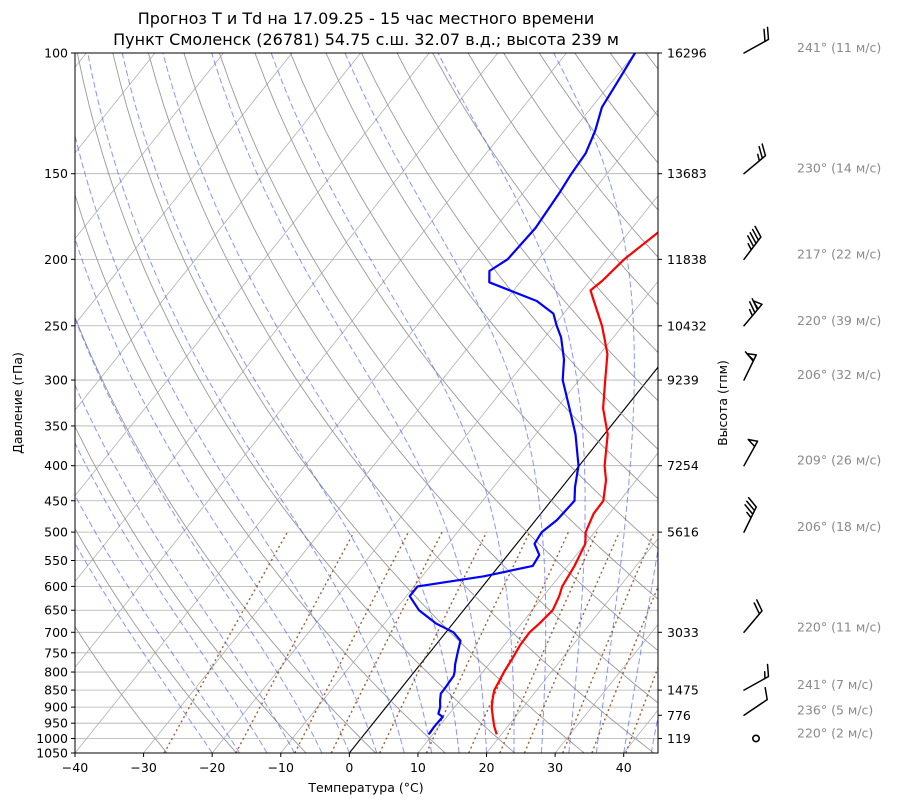 This screenshot has height=810, width=900. Describe the element at coordinates (839, 47) in the screenshot. I see `wind-label: 241° (11 м/с)` at that location.